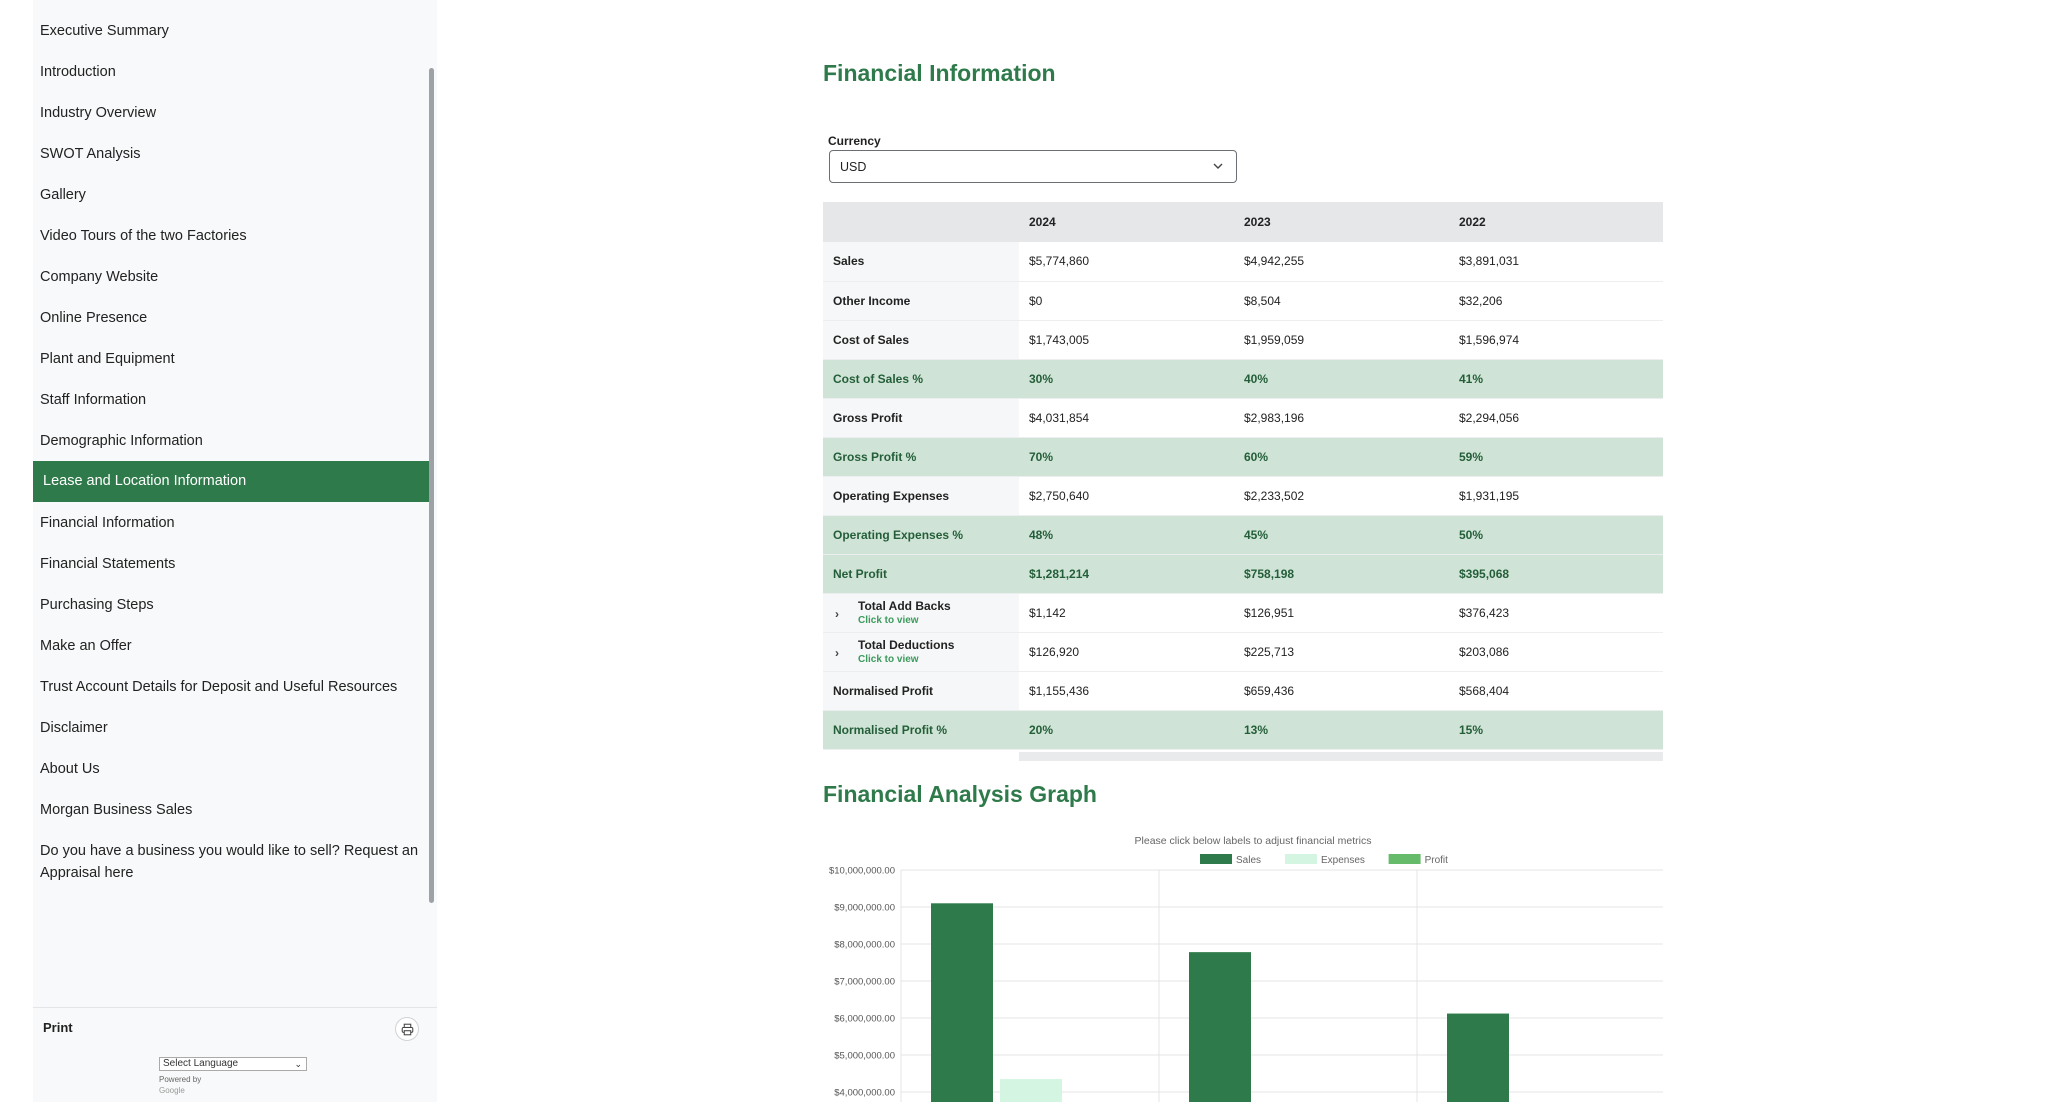 The image size is (2048, 1107). Describe the element at coordinates (98, 113) in the screenshot. I see `sidebar-item-industry-overview: Industry Overview` at that location.